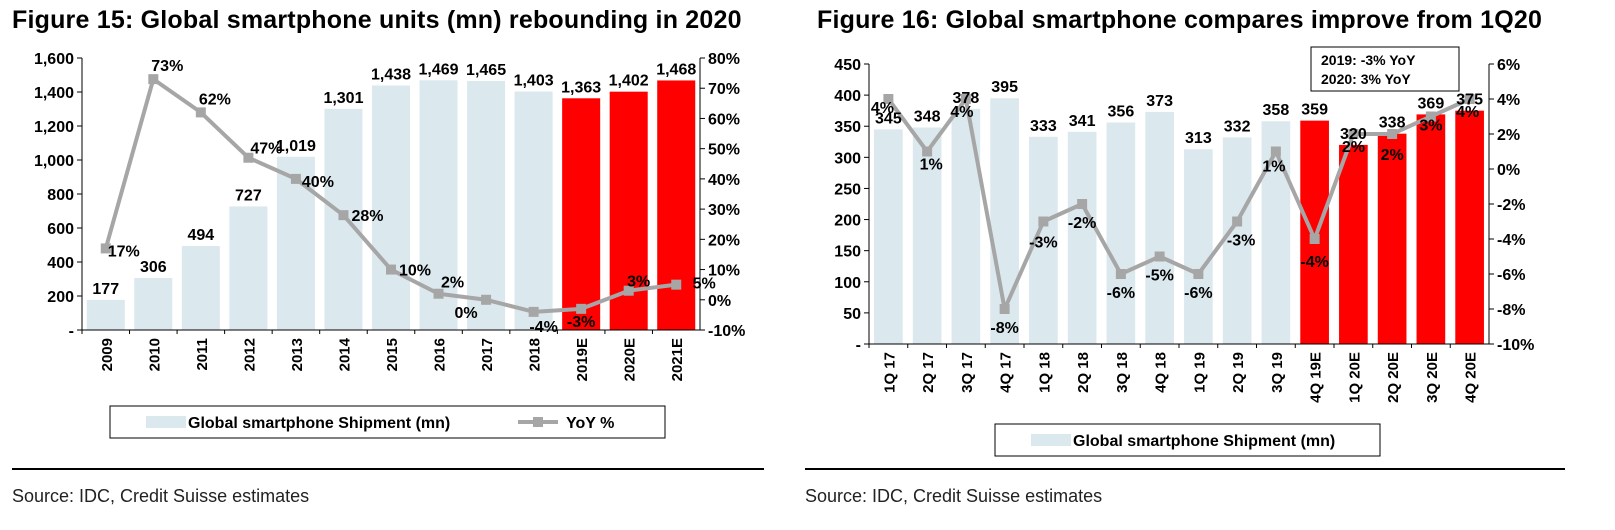 This screenshot has width=1615, height=530. I want to click on x-tick-label: 2017, so click(487, 354).